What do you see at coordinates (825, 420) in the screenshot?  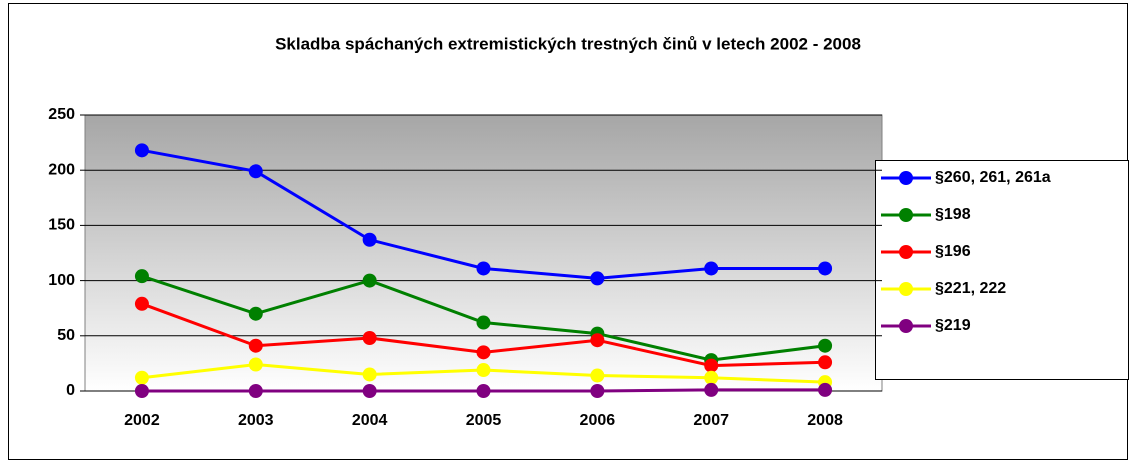 I see `x-tick-label: 2008` at bounding box center [825, 420].